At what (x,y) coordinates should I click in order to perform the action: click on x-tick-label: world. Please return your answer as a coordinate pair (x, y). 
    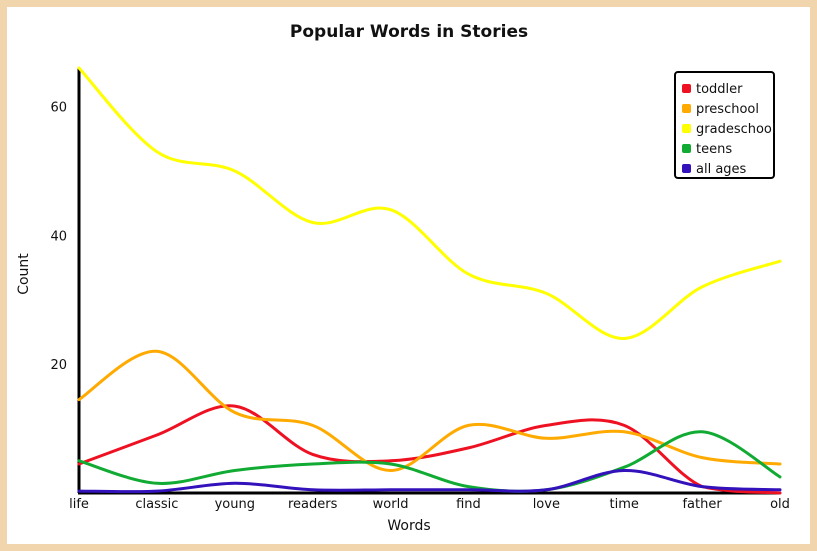
    Looking at the image, I should click on (391, 504).